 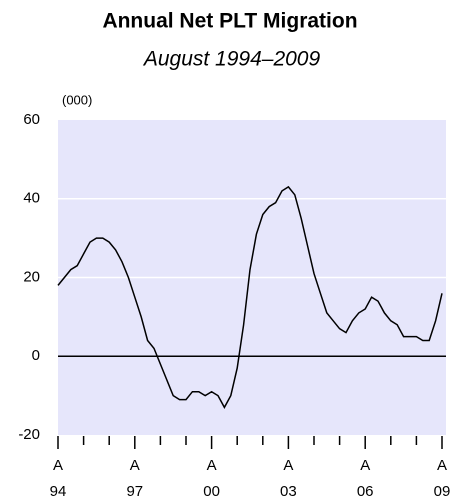 I want to click on y-tick-label: 20, so click(x=31, y=276).